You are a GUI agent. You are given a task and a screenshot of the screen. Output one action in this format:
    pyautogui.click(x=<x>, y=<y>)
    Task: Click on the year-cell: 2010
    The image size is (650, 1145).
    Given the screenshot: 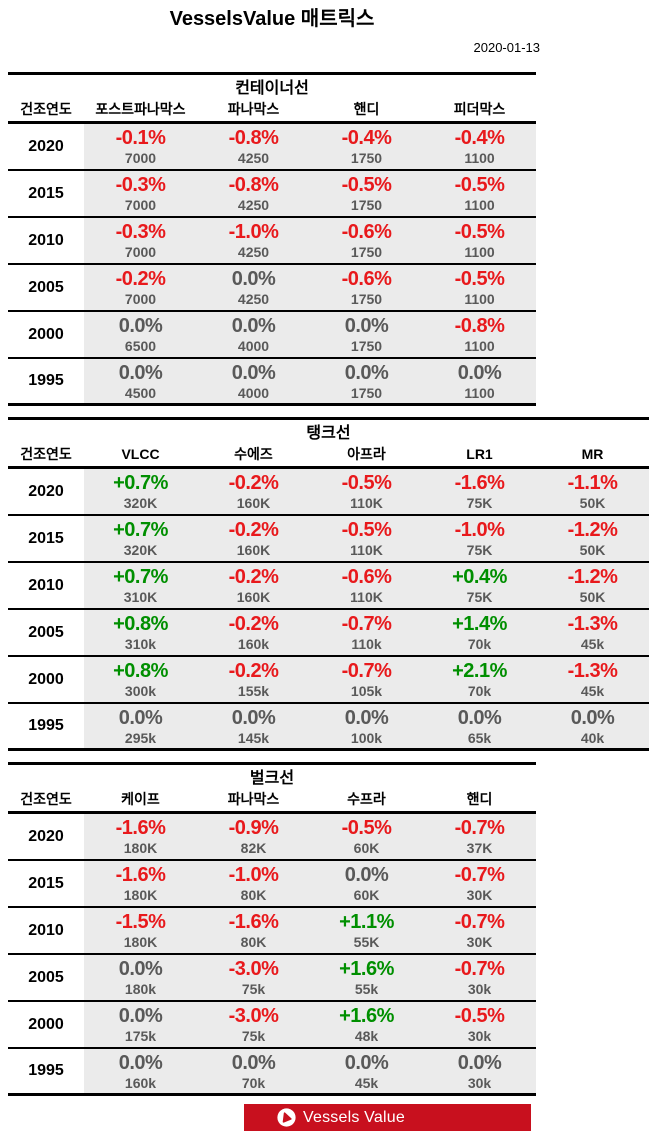 What is the action you would take?
    pyautogui.click(x=46, y=585)
    